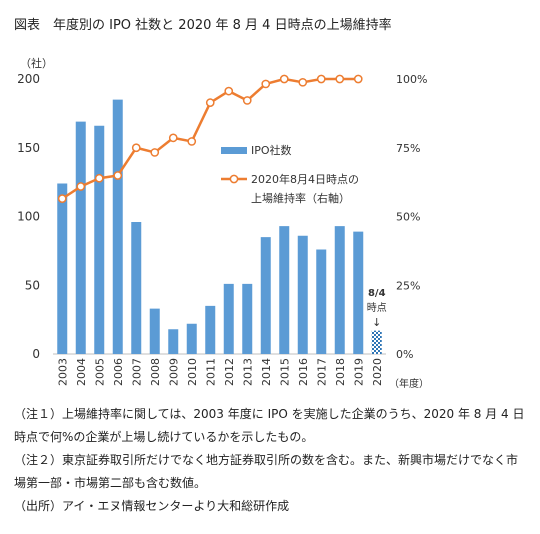 The height and width of the screenshot is (534, 540). What do you see at coordinates (28, 79) in the screenshot?
I see `y-left-tick-label: 200` at bounding box center [28, 79].